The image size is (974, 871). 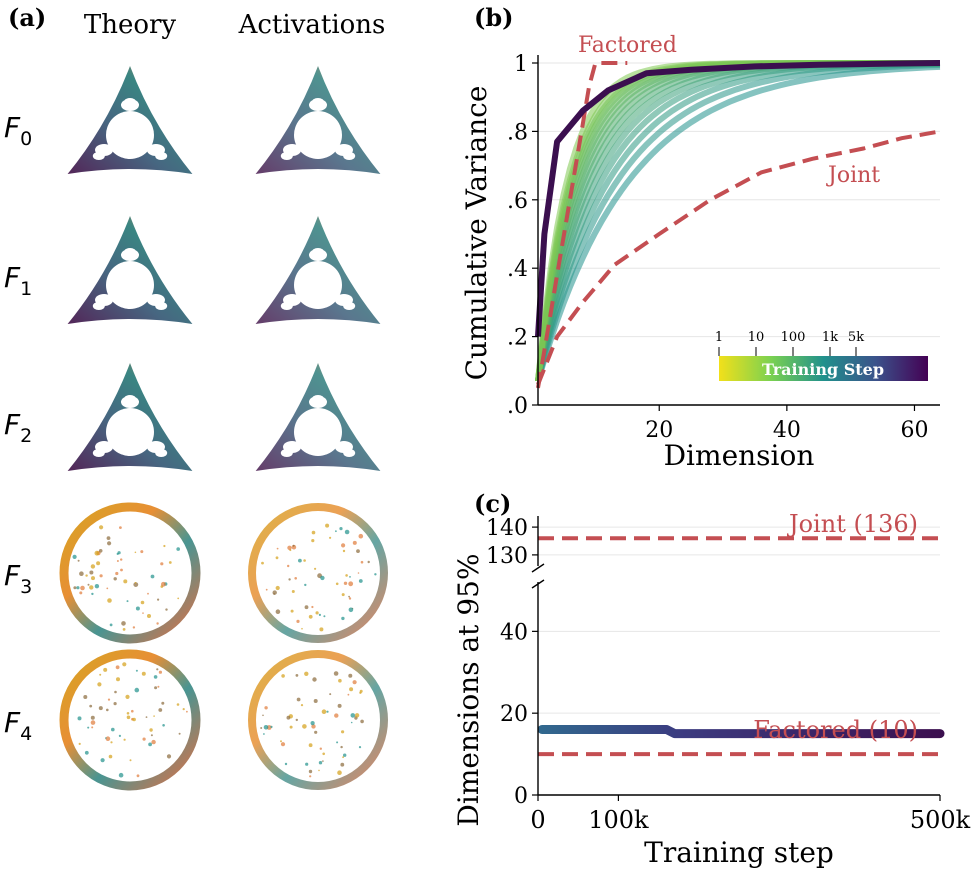 What do you see at coordinates (741, 732) in the screenshot?
I see `series-model-dimensions` at bounding box center [741, 732].